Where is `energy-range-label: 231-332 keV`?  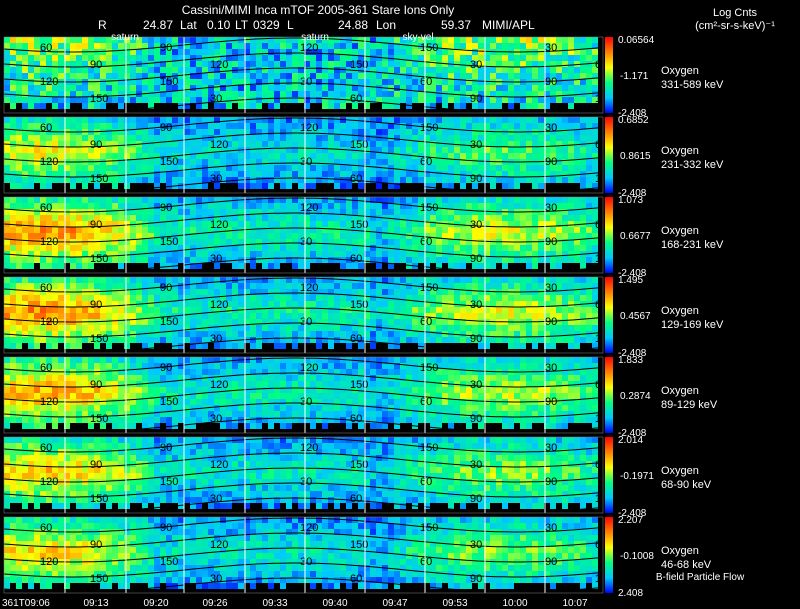 energy-range-label: 231-332 keV is located at coordinates (692, 165).